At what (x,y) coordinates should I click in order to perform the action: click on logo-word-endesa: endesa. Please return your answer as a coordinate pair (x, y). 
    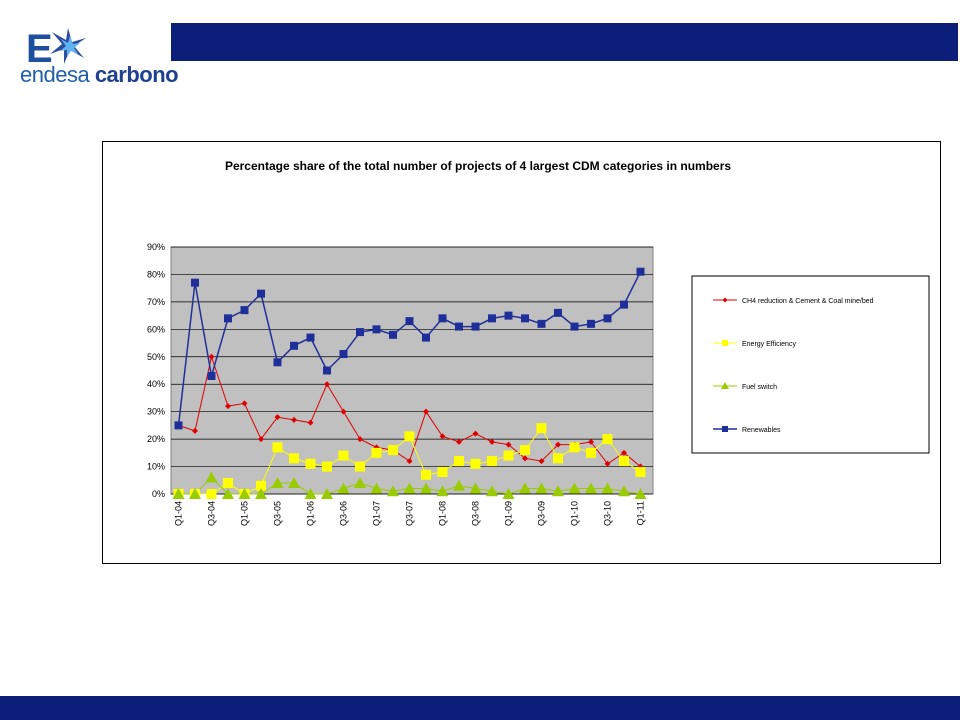
    Looking at the image, I should click on (55, 74).